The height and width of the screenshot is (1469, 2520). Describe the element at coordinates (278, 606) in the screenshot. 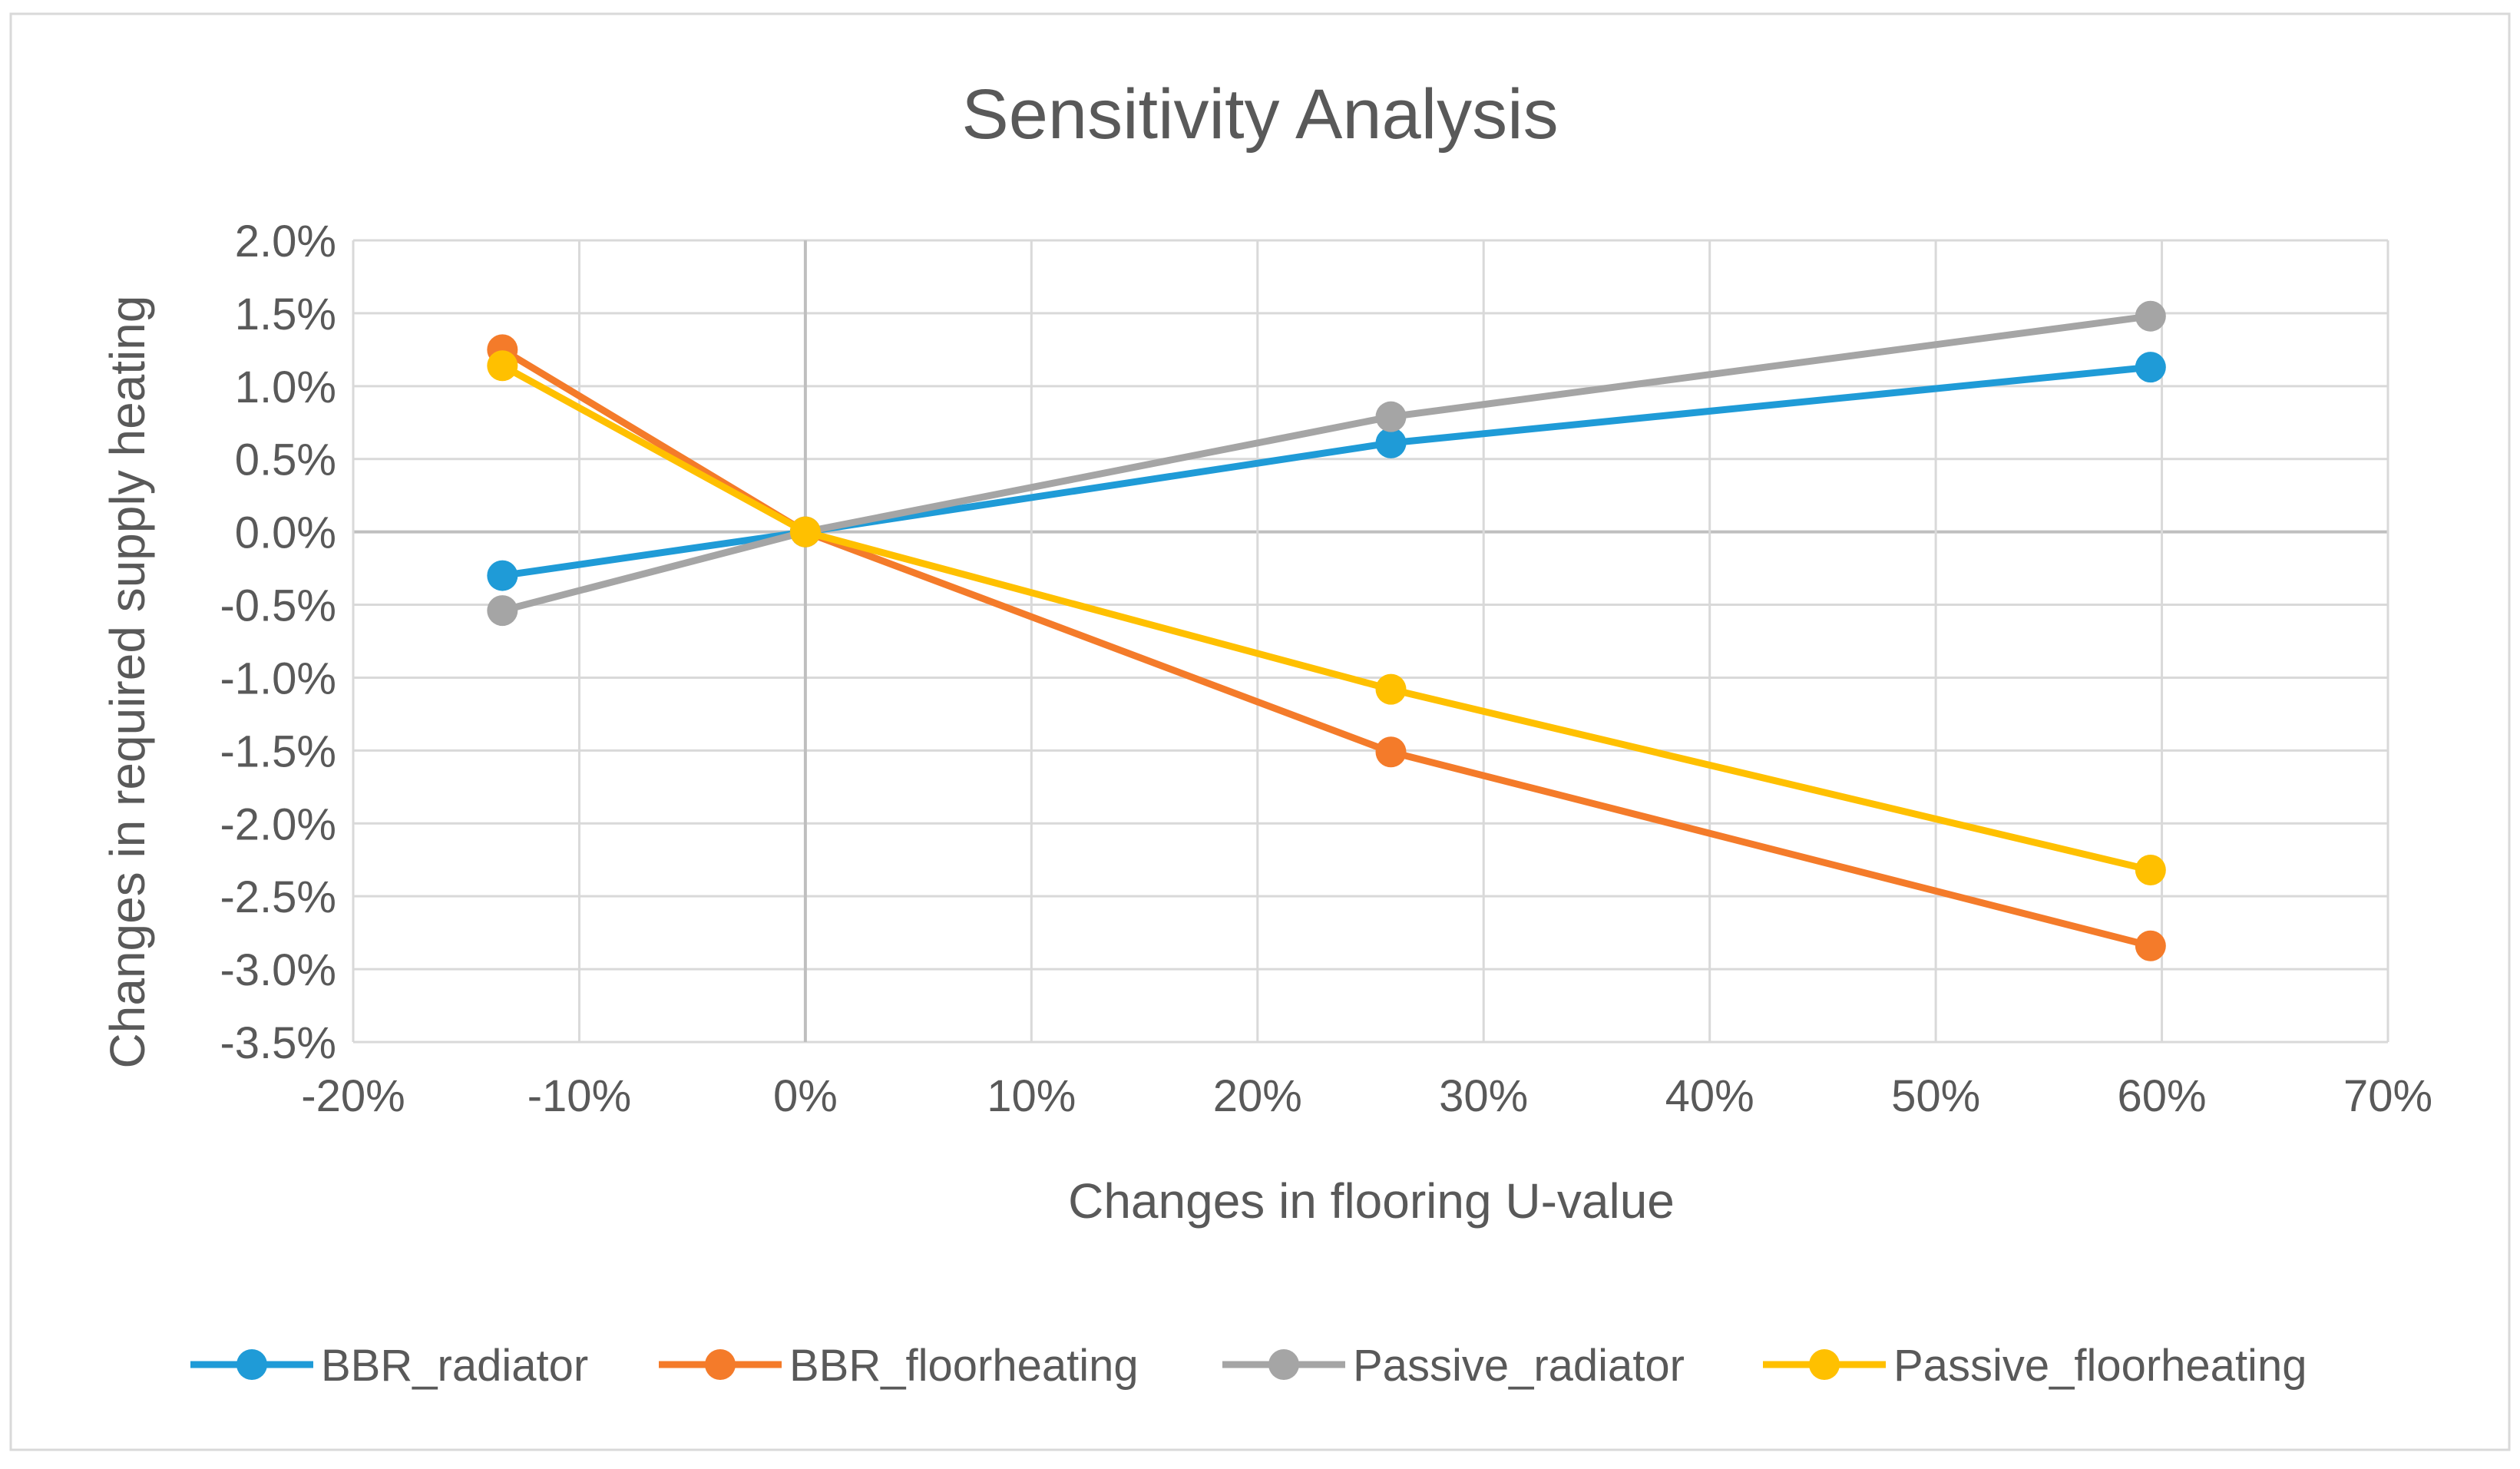

I see `y-tick-label: -0.5%` at that location.